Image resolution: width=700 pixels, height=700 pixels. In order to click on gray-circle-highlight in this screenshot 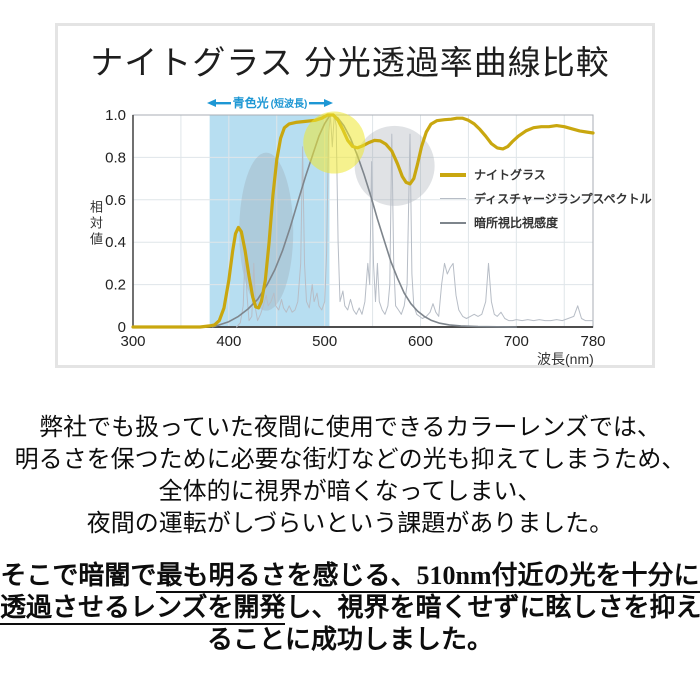, I will do `click(394, 165)`.